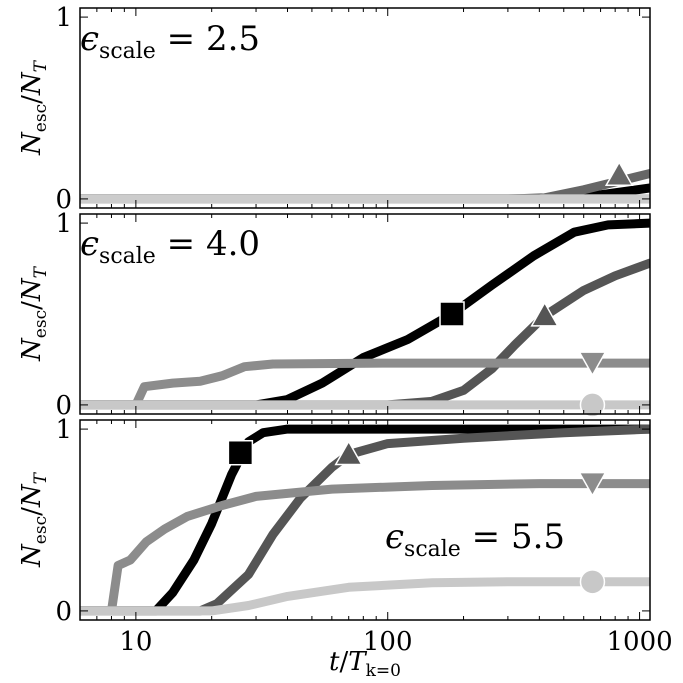 The height and width of the screenshot is (683, 683). I want to click on x-tick-label: 10, so click(135, 642).